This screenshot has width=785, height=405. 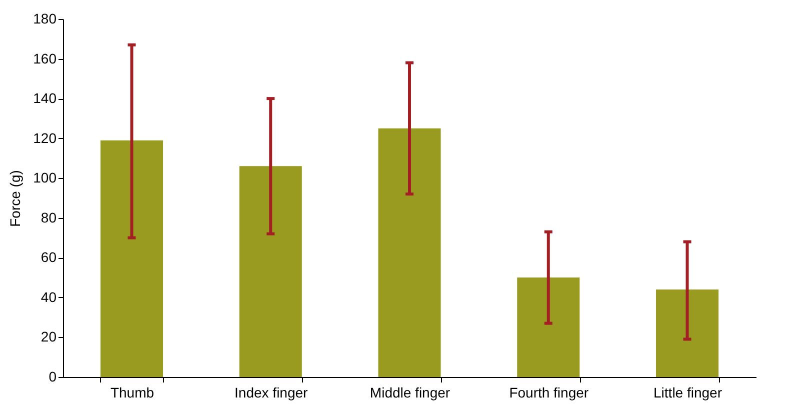 I want to click on y-axis-title: Force (g), so click(x=15, y=198).